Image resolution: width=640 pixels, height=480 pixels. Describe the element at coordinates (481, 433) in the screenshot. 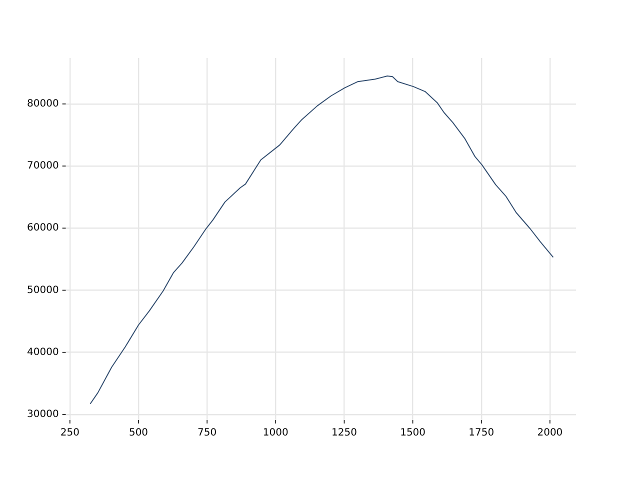

I see `x-tick-label: 1750` at that location.